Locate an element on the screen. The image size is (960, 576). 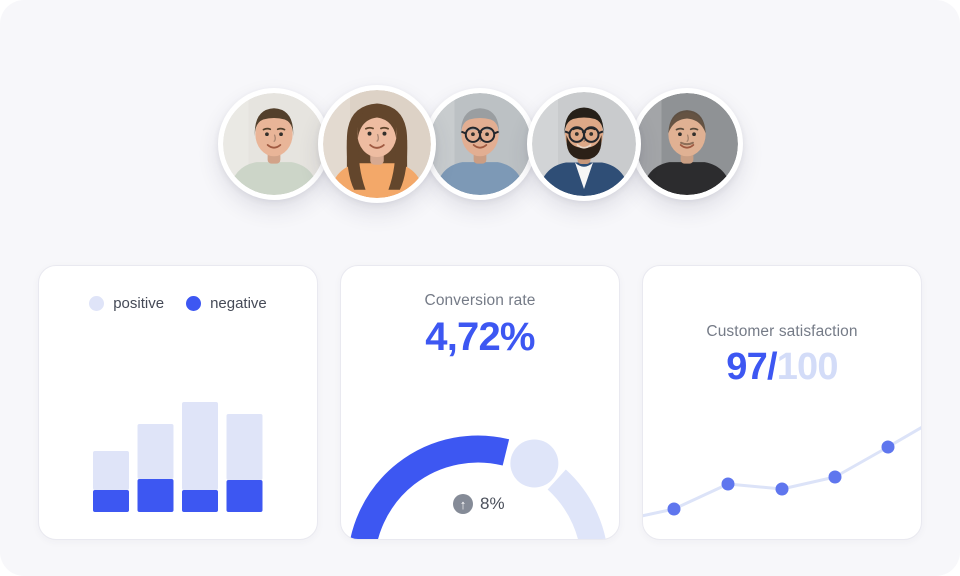
arrow-up-icon: ↑ is located at coordinates (463, 504).